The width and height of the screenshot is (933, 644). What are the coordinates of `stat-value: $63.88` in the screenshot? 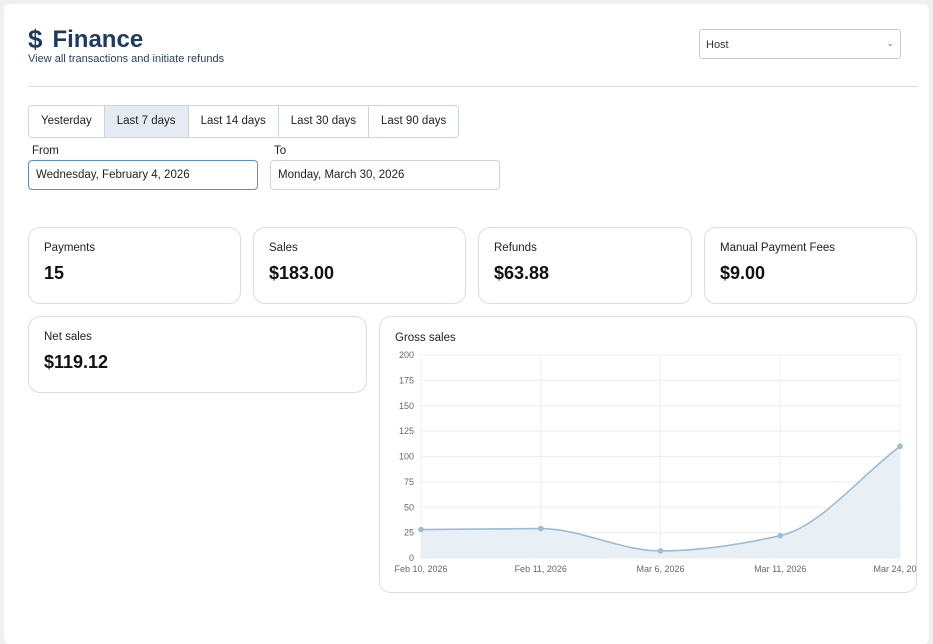 It's located at (522, 273).